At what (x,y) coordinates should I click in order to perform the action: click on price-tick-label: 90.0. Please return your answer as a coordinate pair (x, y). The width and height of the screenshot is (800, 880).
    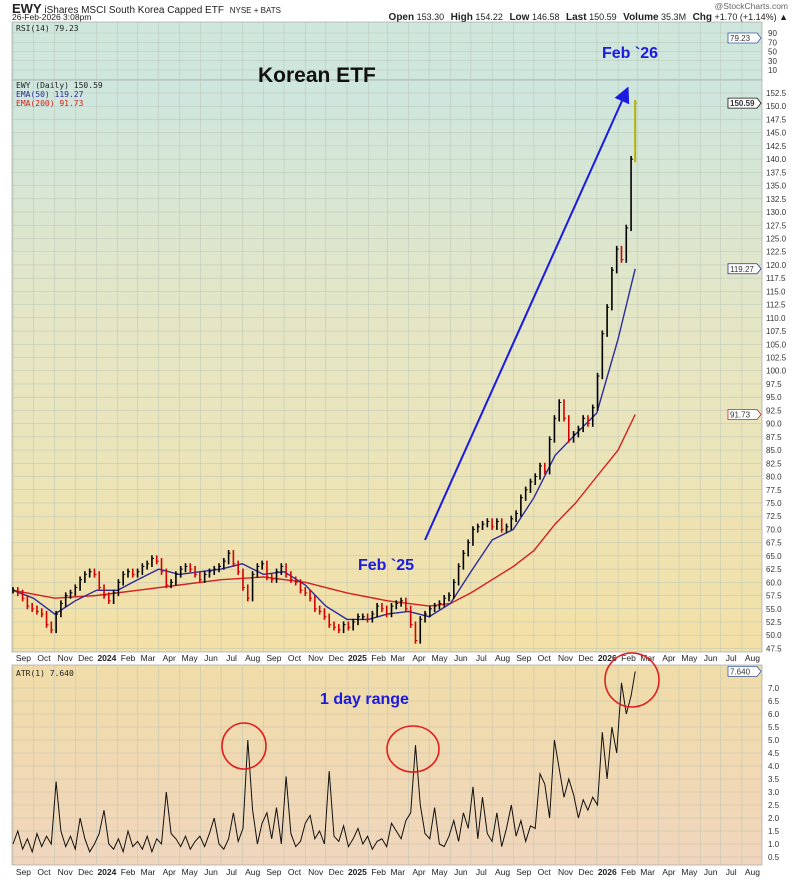
    Looking at the image, I should click on (774, 424).